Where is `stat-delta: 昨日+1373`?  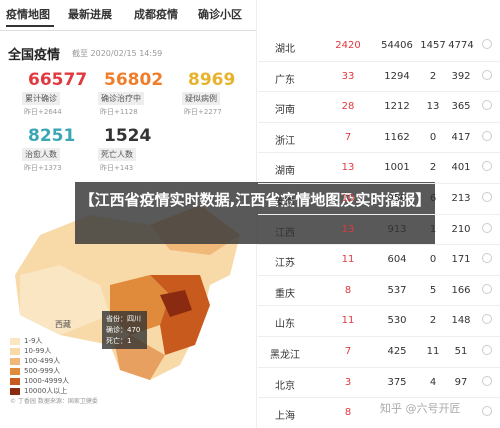
stat-delta: 昨日+1373 is located at coordinates (43, 168).